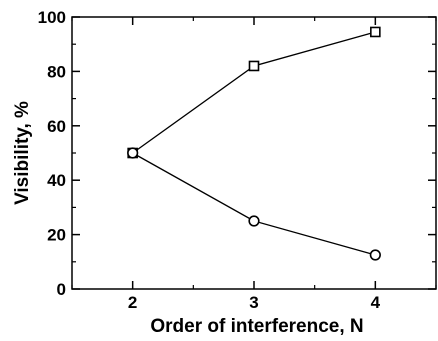 Image resolution: width=438 pixels, height=341 pixels. I want to click on y-tick-label: 80, so click(56, 71).